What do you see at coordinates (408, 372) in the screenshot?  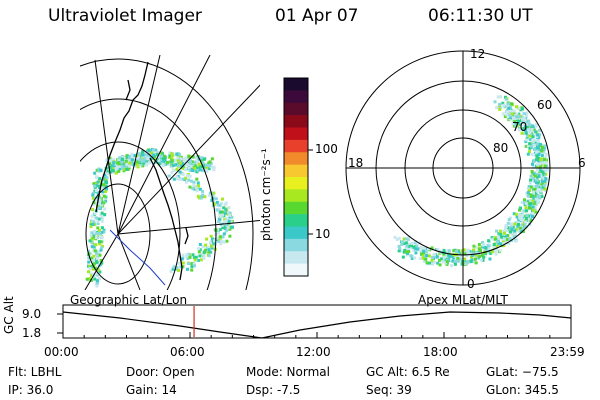 I see `info-gc-alt: GC Alt: 6.5 Re` at bounding box center [408, 372].